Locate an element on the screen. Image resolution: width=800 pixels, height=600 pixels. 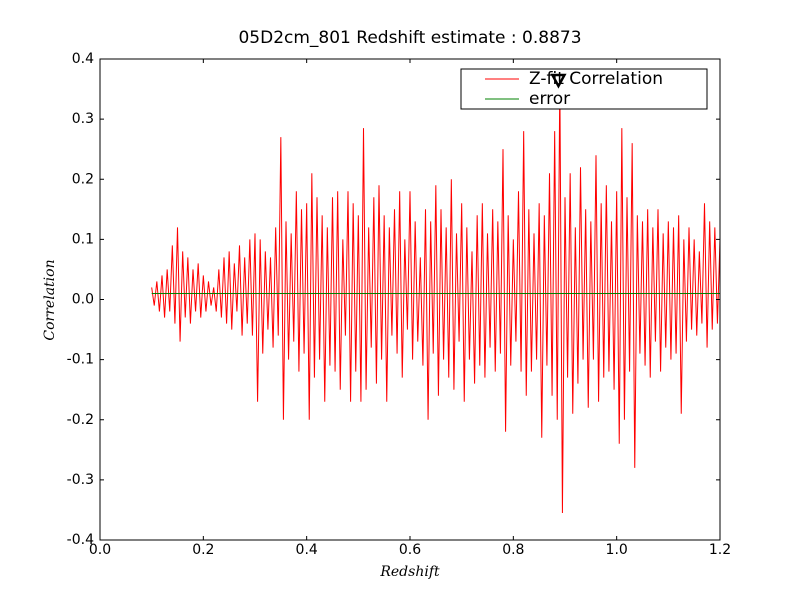
chart-title: 05D2cm_801 Redshift estimate : 0.8873 is located at coordinates (409, 38).